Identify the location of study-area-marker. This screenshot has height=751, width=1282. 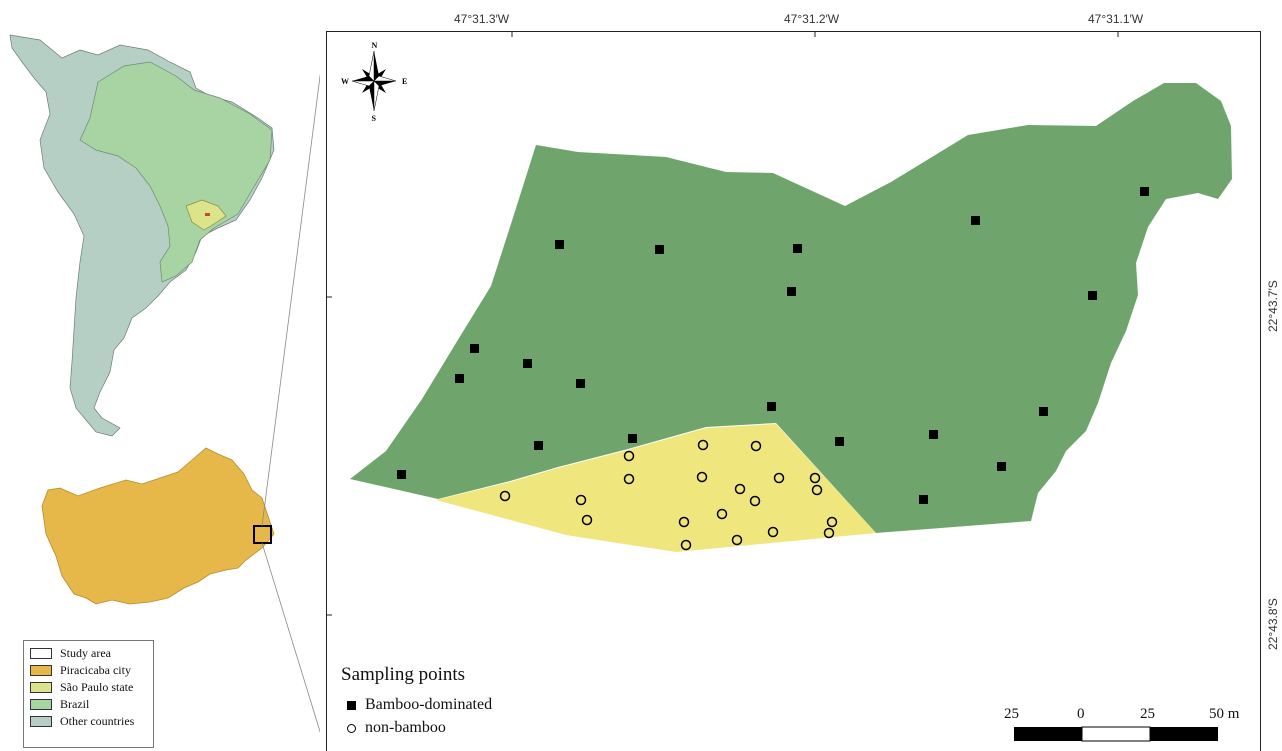
(262, 534).